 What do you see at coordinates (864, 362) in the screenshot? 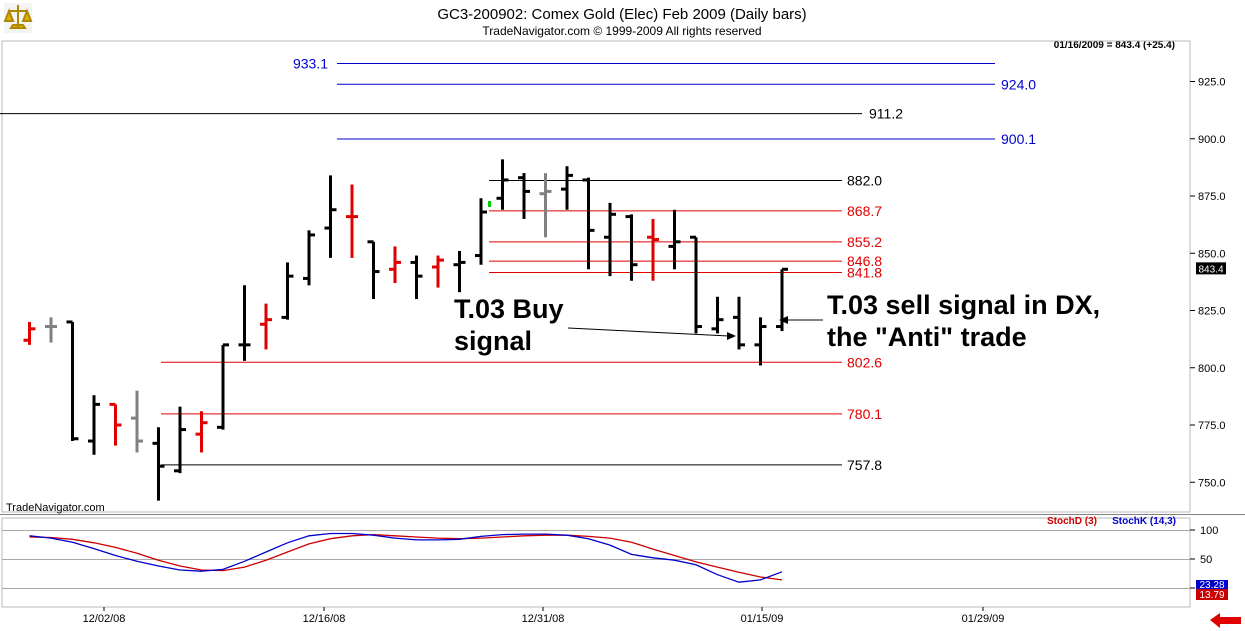
I see `level-label-802.6: 802.6` at bounding box center [864, 362].